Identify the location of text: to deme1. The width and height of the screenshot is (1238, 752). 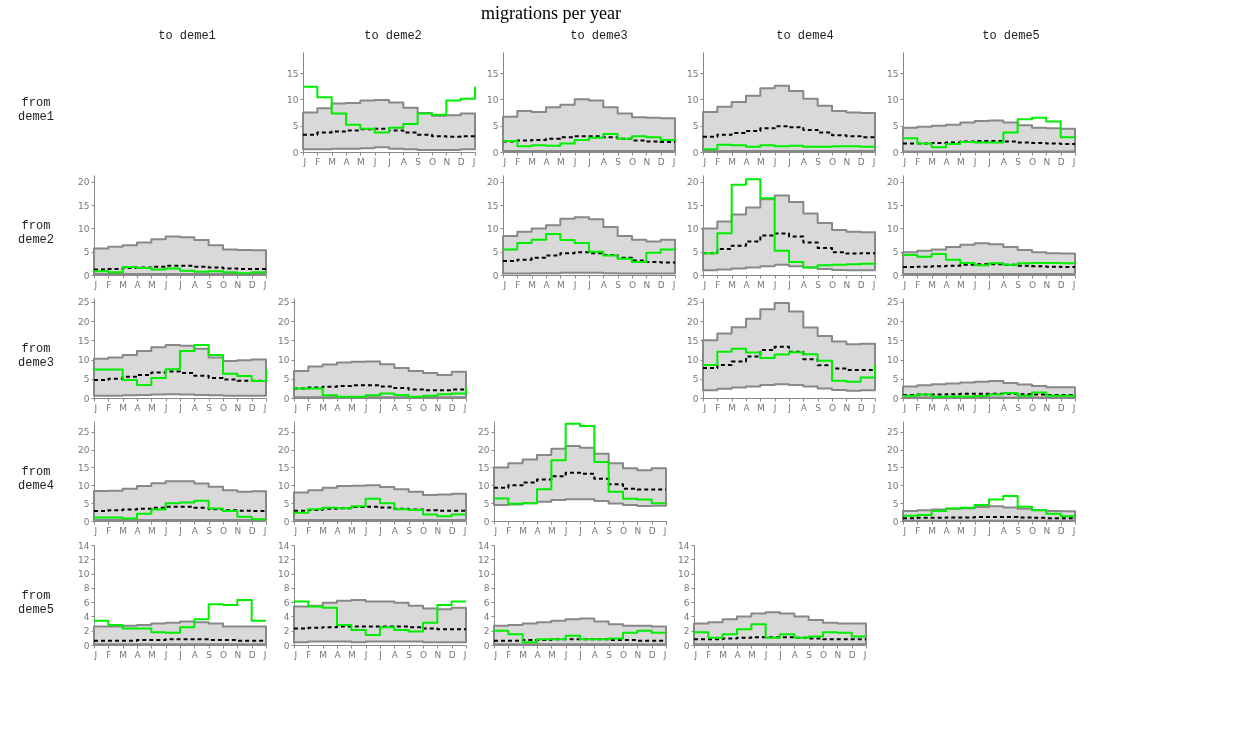
(187, 36).